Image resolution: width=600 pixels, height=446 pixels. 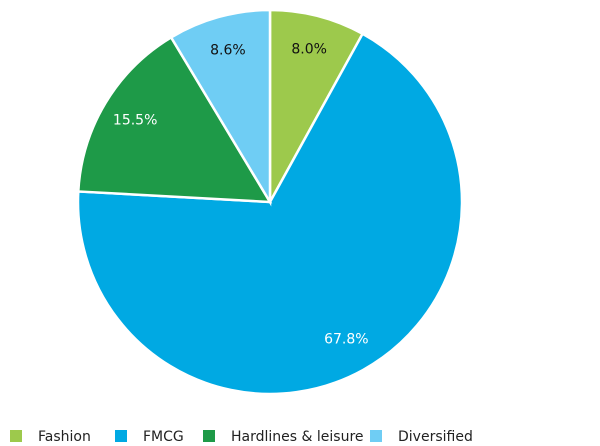 I want to click on slice-label: 8.0%, so click(x=309, y=50).